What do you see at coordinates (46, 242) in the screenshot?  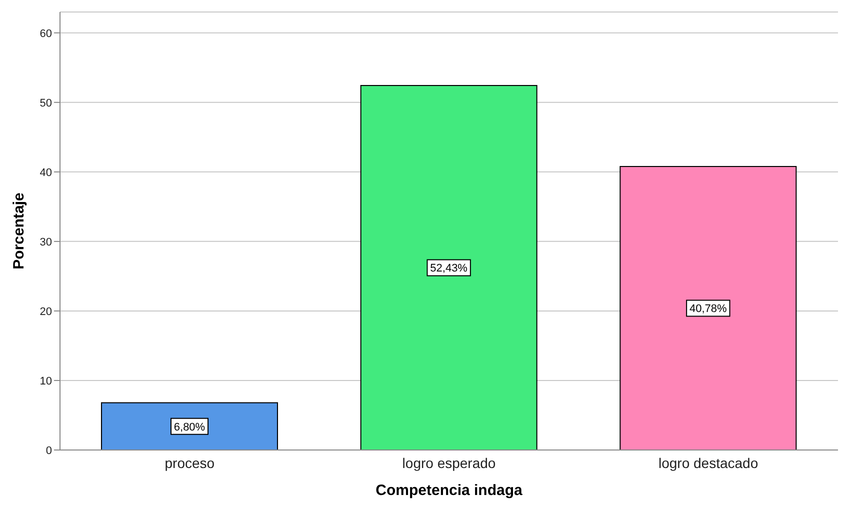 I see `y-tick-label: 30` at bounding box center [46, 242].